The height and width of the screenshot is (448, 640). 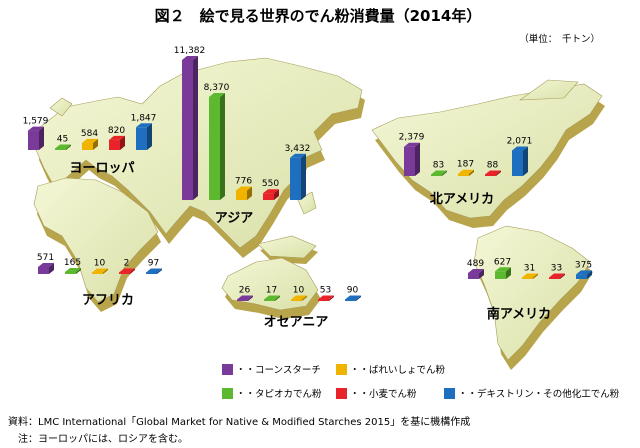 I want to click on value-label-europe-dextrin: 1,847, so click(x=144, y=118).